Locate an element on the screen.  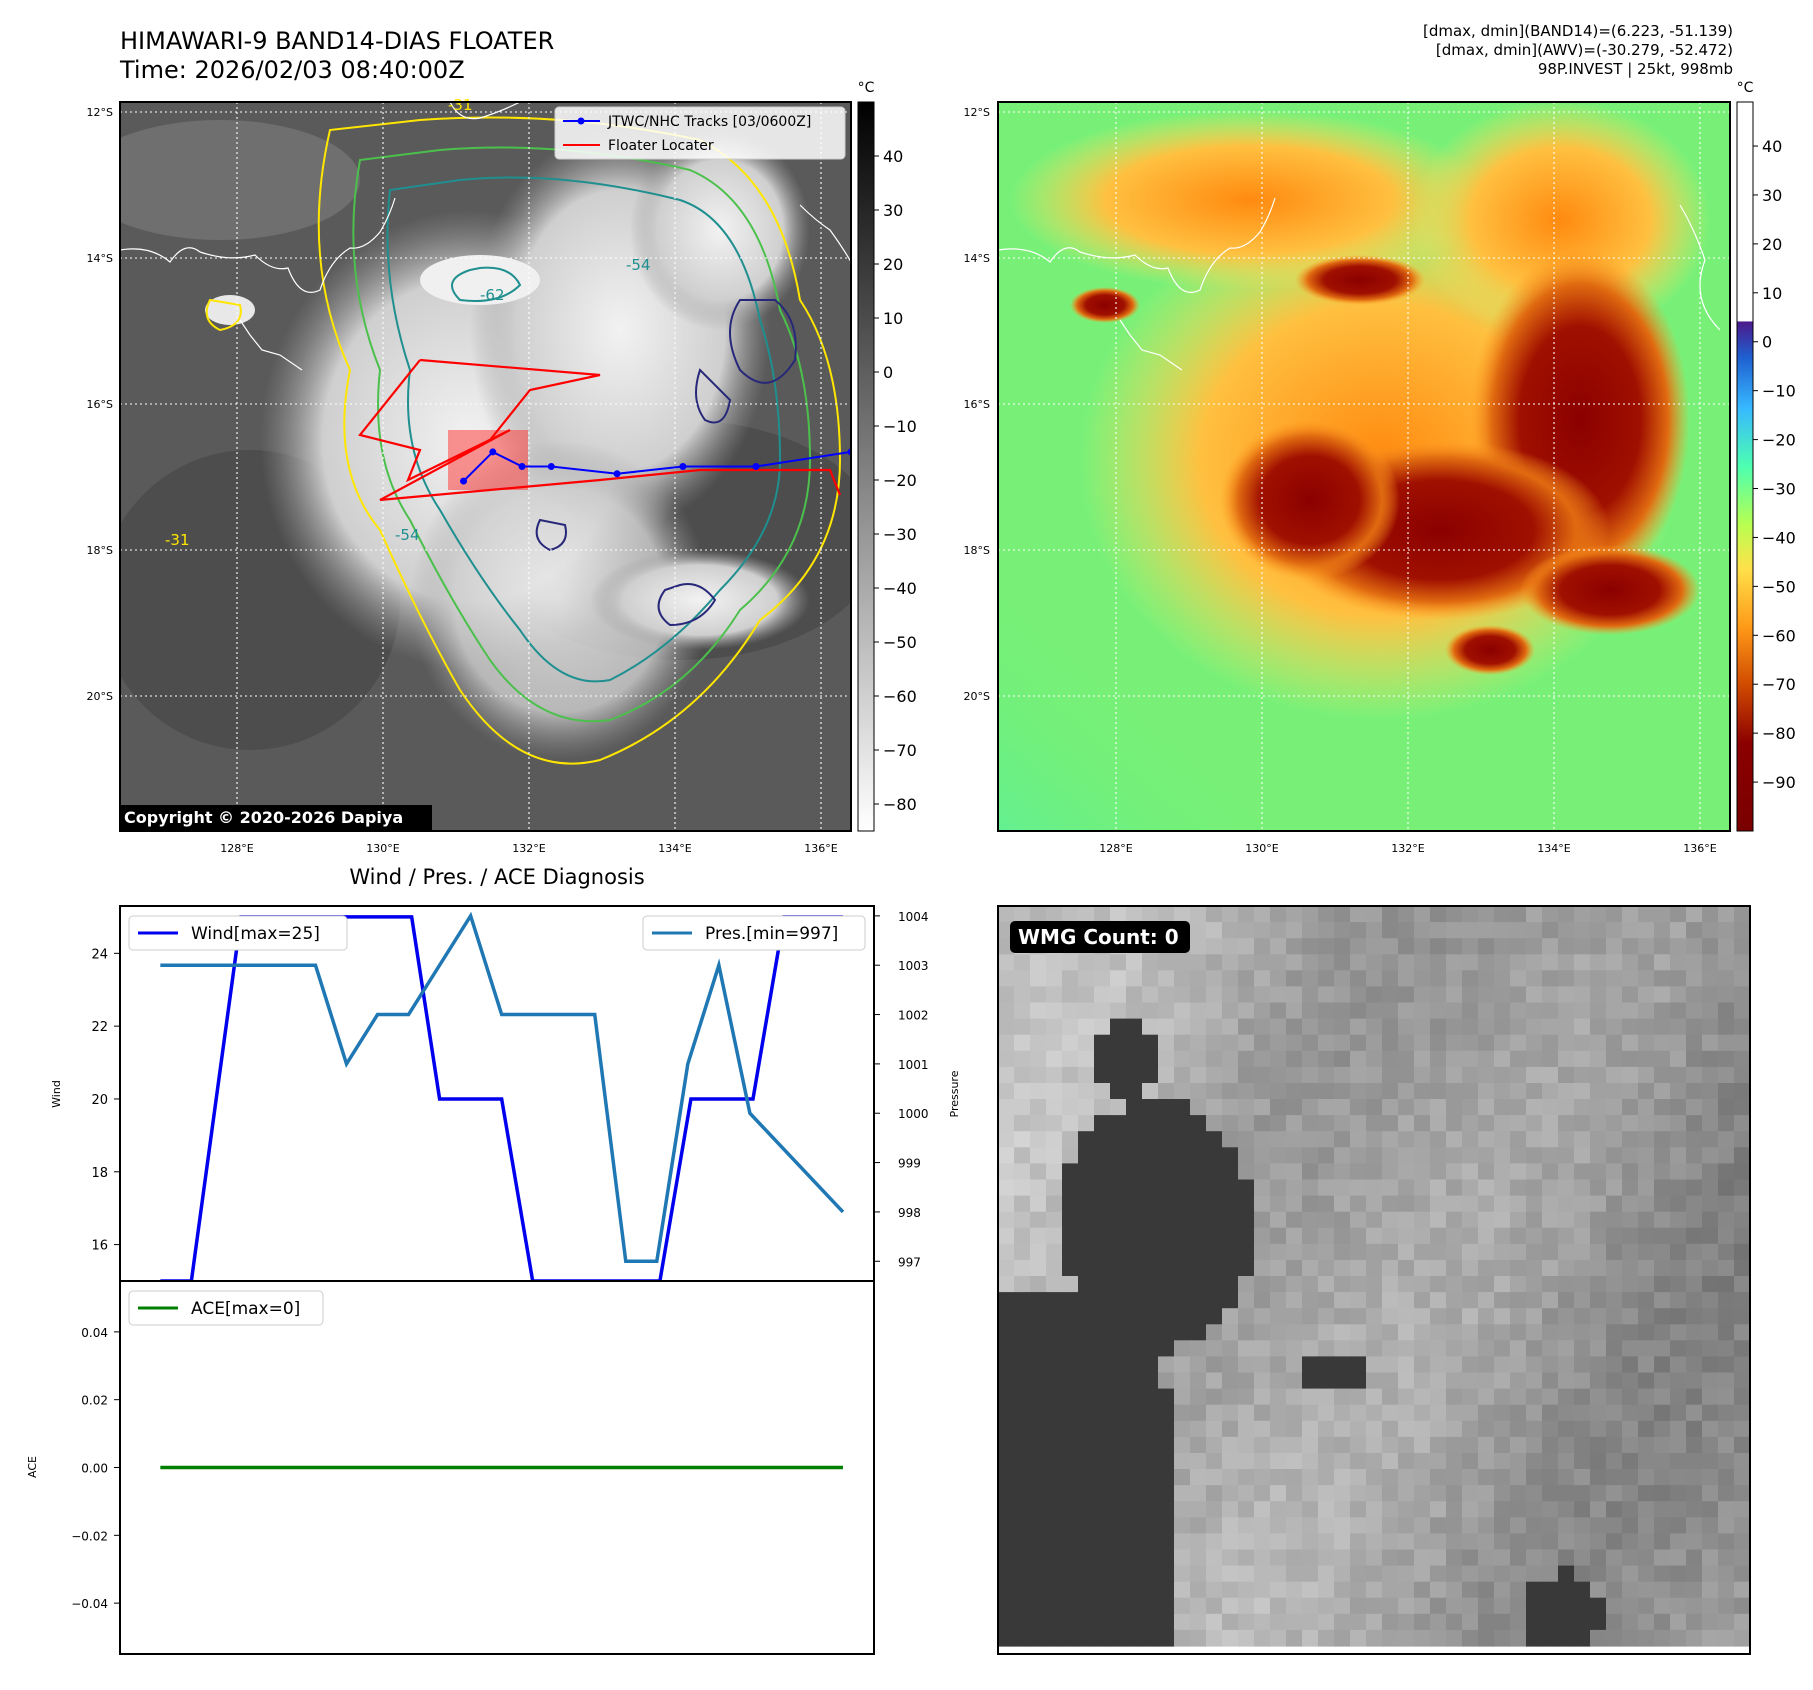
lat-label: 16°S is located at coordinates (100, 404).